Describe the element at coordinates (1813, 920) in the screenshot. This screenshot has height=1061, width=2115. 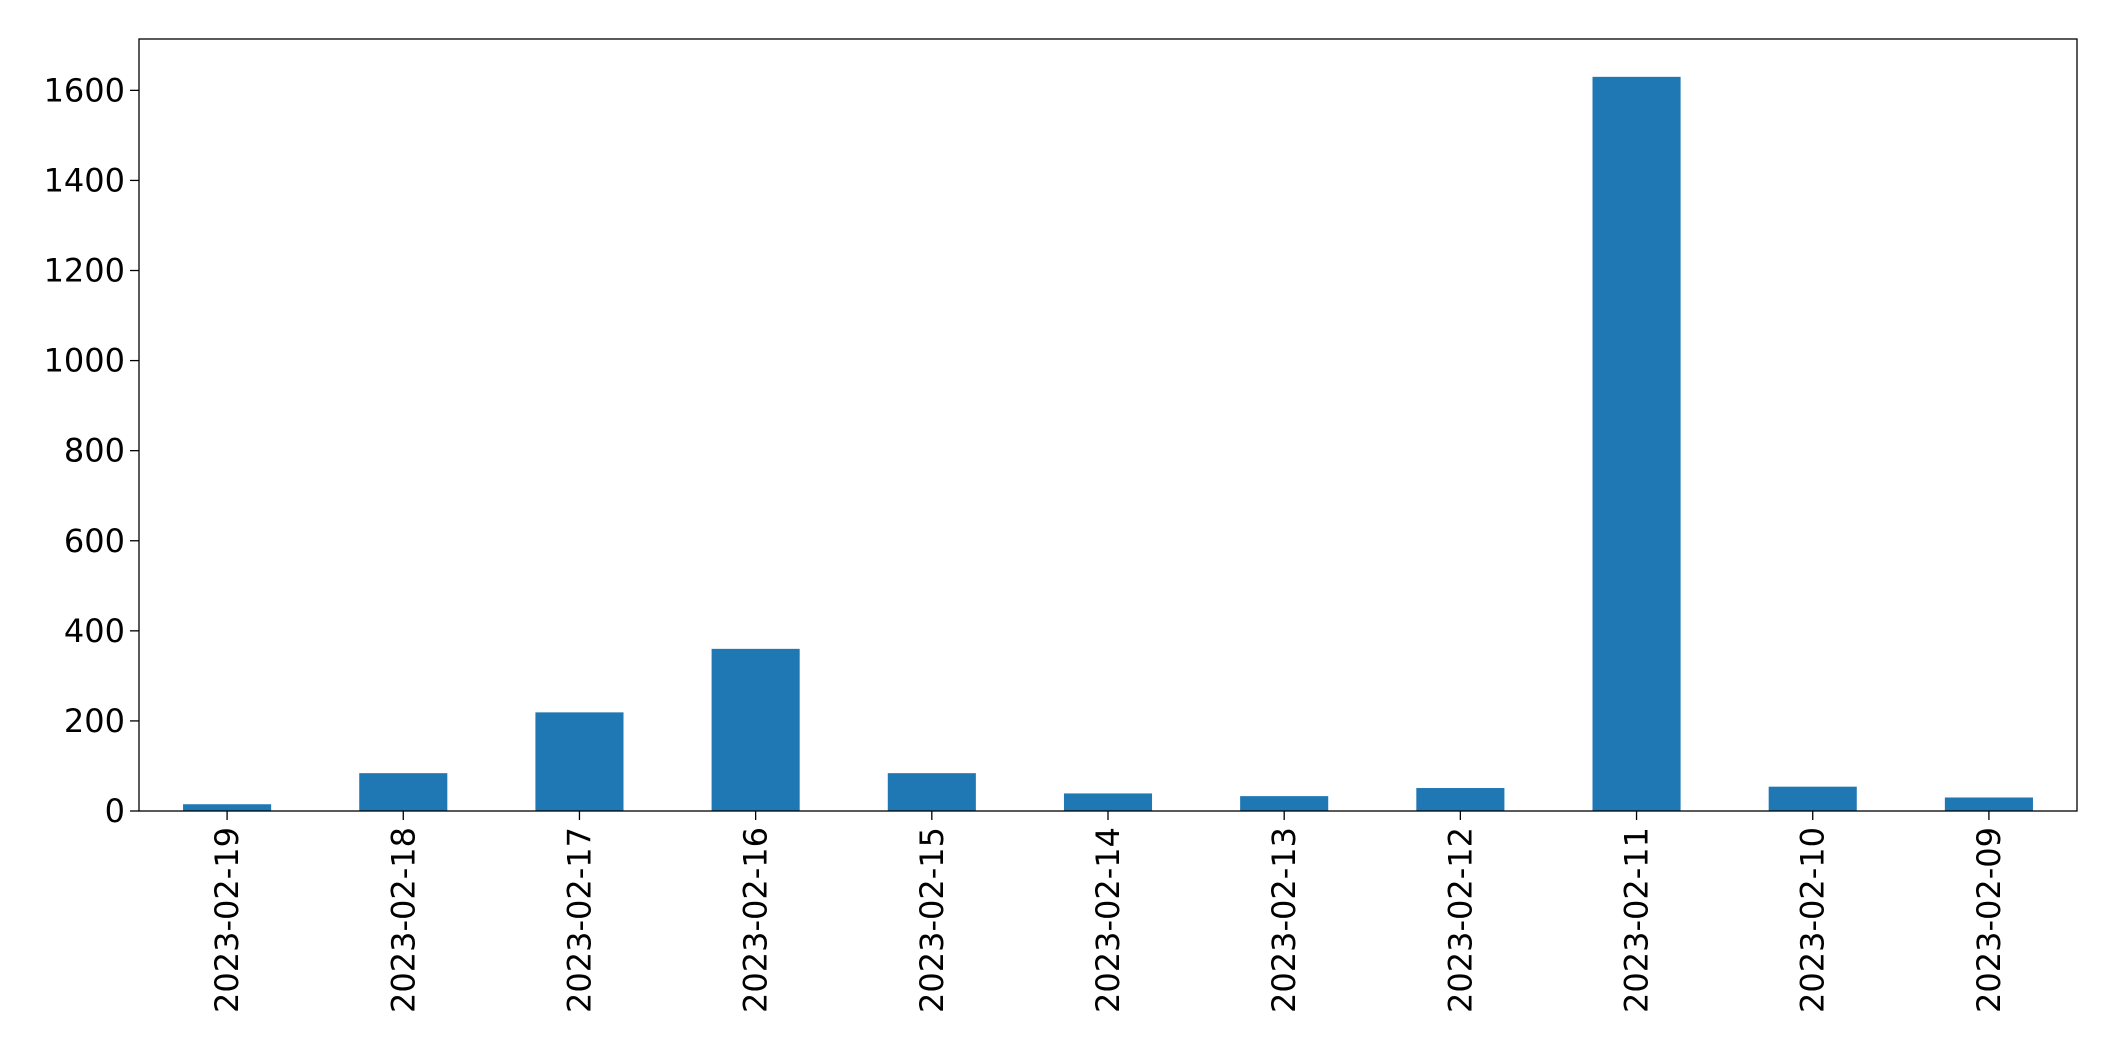
I see `x-tick-label: 2023-02-10` at that location.